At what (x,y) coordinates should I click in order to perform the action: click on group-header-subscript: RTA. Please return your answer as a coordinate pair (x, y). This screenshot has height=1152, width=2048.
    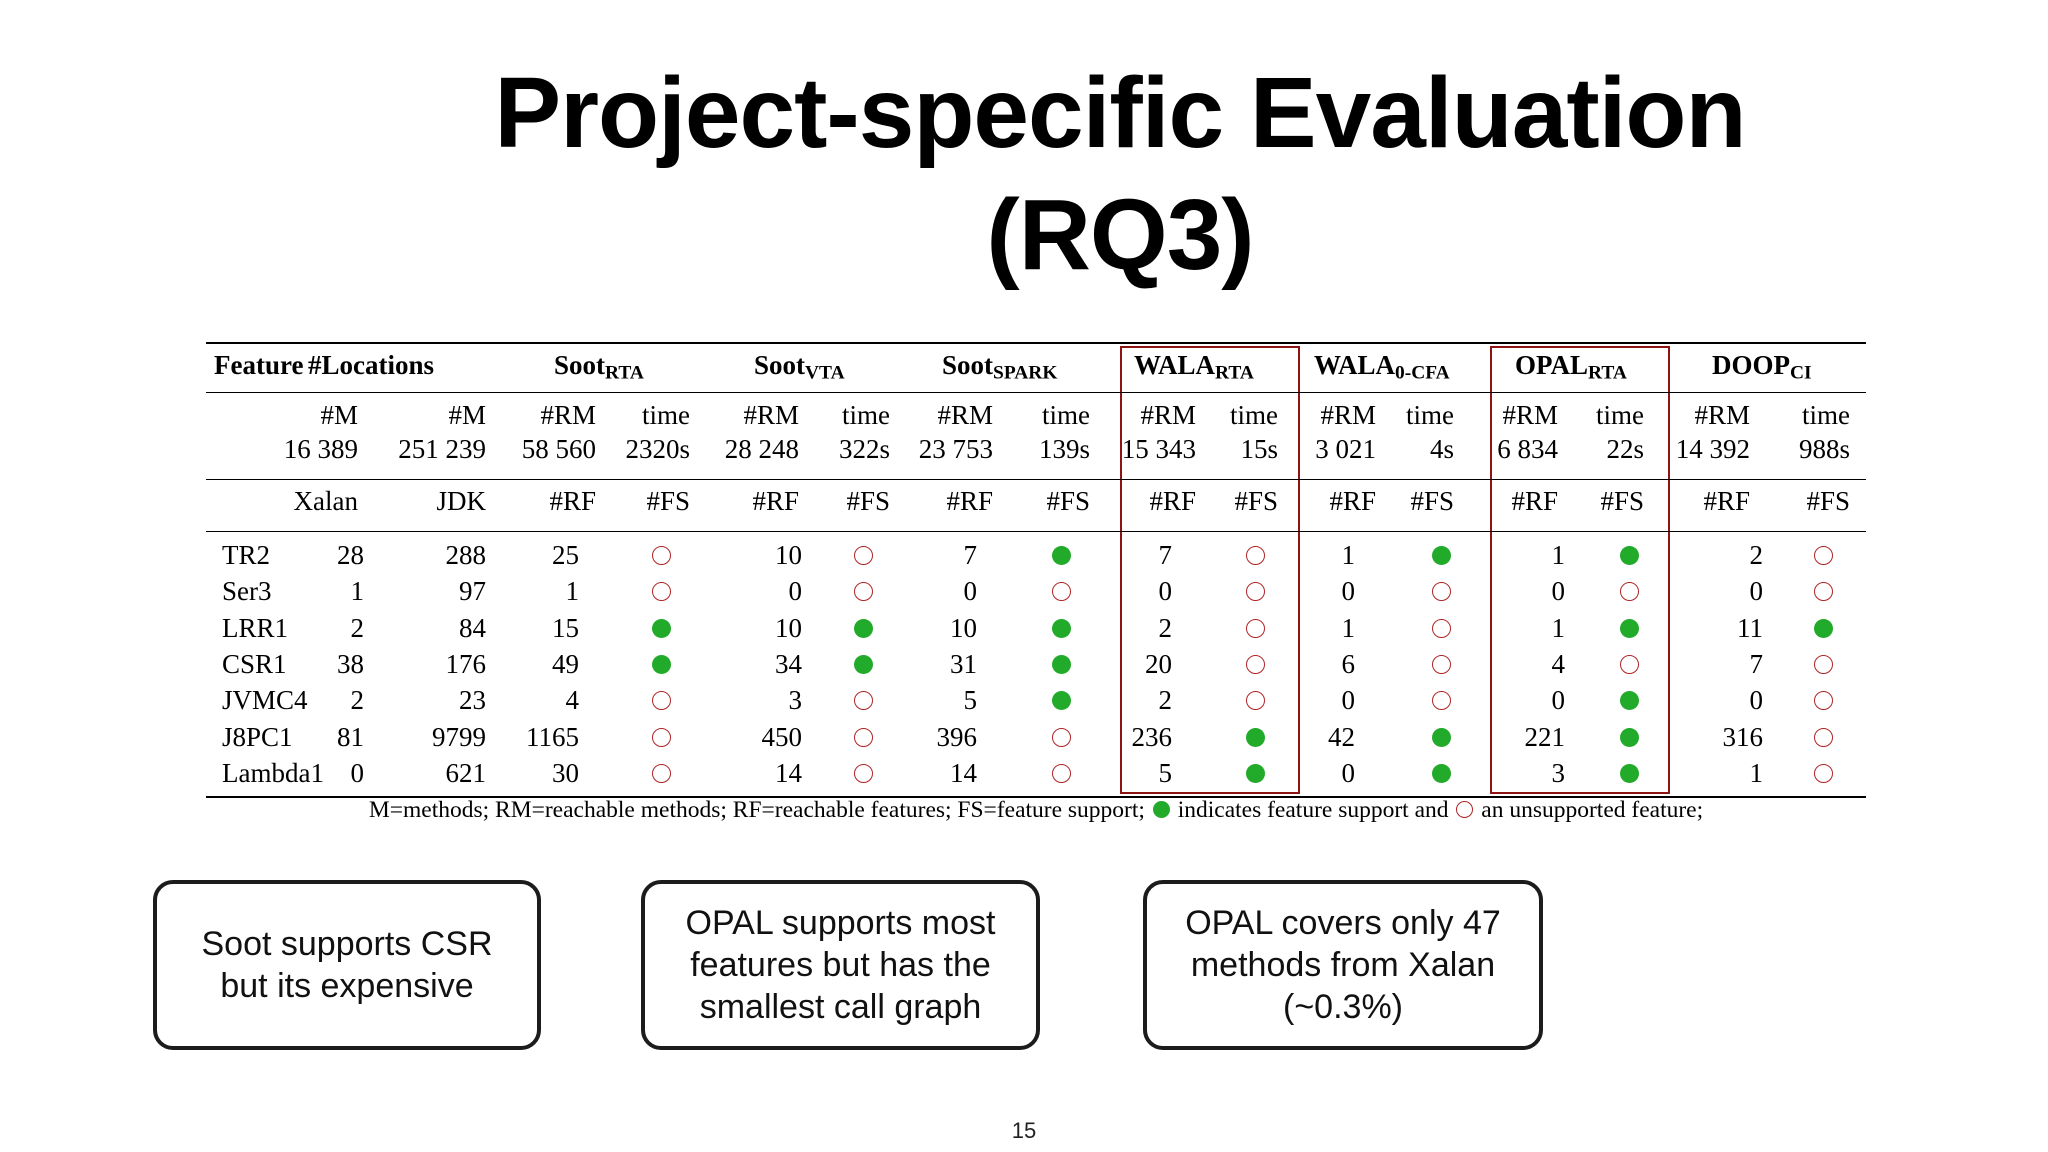
    Looking at the image, I should click on (624, 373).